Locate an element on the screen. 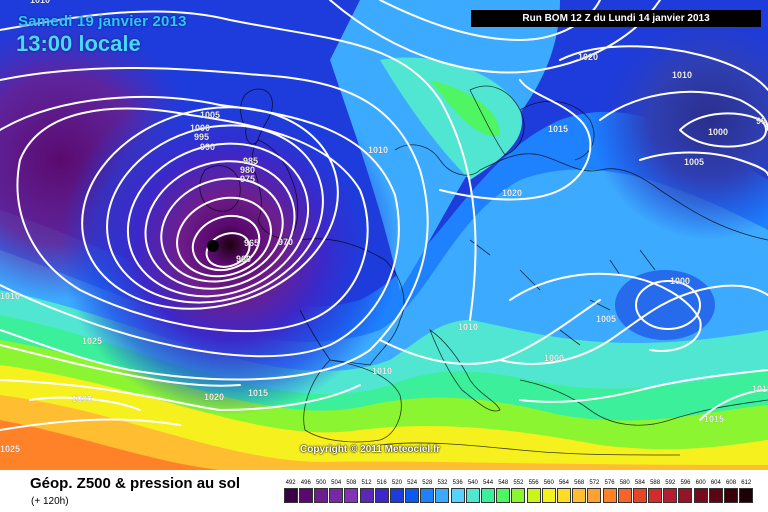 This screenshot has height=512, width=768. baltic-coast is located at coordinates (557, 130).